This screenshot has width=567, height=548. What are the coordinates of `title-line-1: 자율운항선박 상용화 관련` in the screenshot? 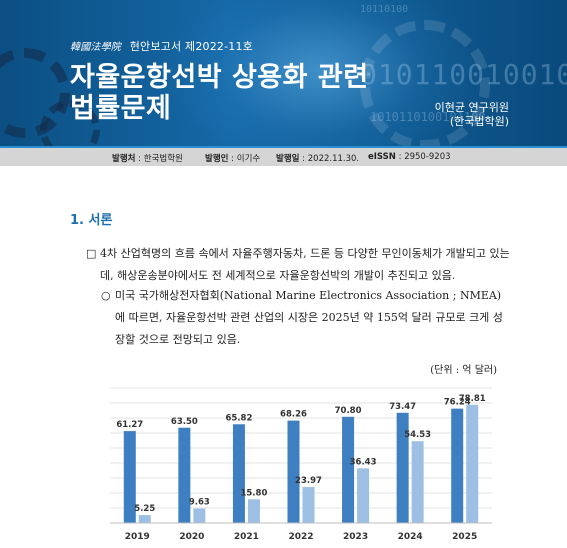 It's located at (219, 77).